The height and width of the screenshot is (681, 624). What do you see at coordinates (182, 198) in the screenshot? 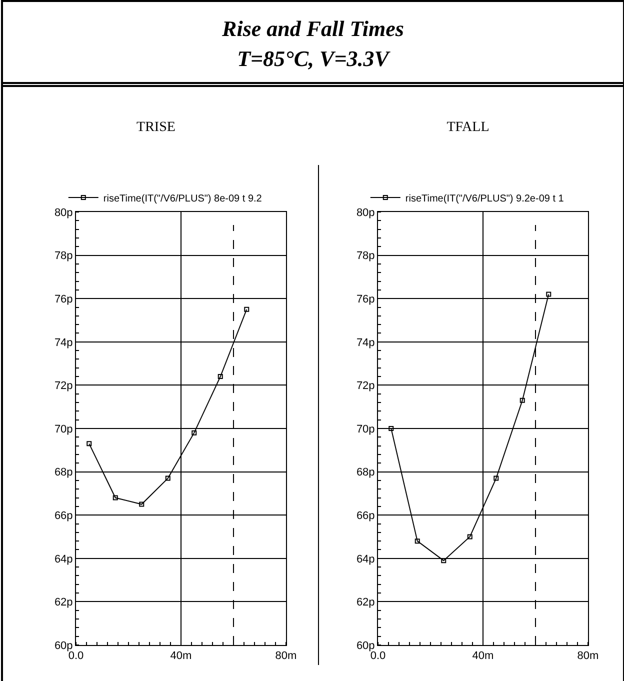
I see `legend-label: riseTime(IT("/V6/PLUS") 8e-09 t 9.2` at bounding box center [182, 198].